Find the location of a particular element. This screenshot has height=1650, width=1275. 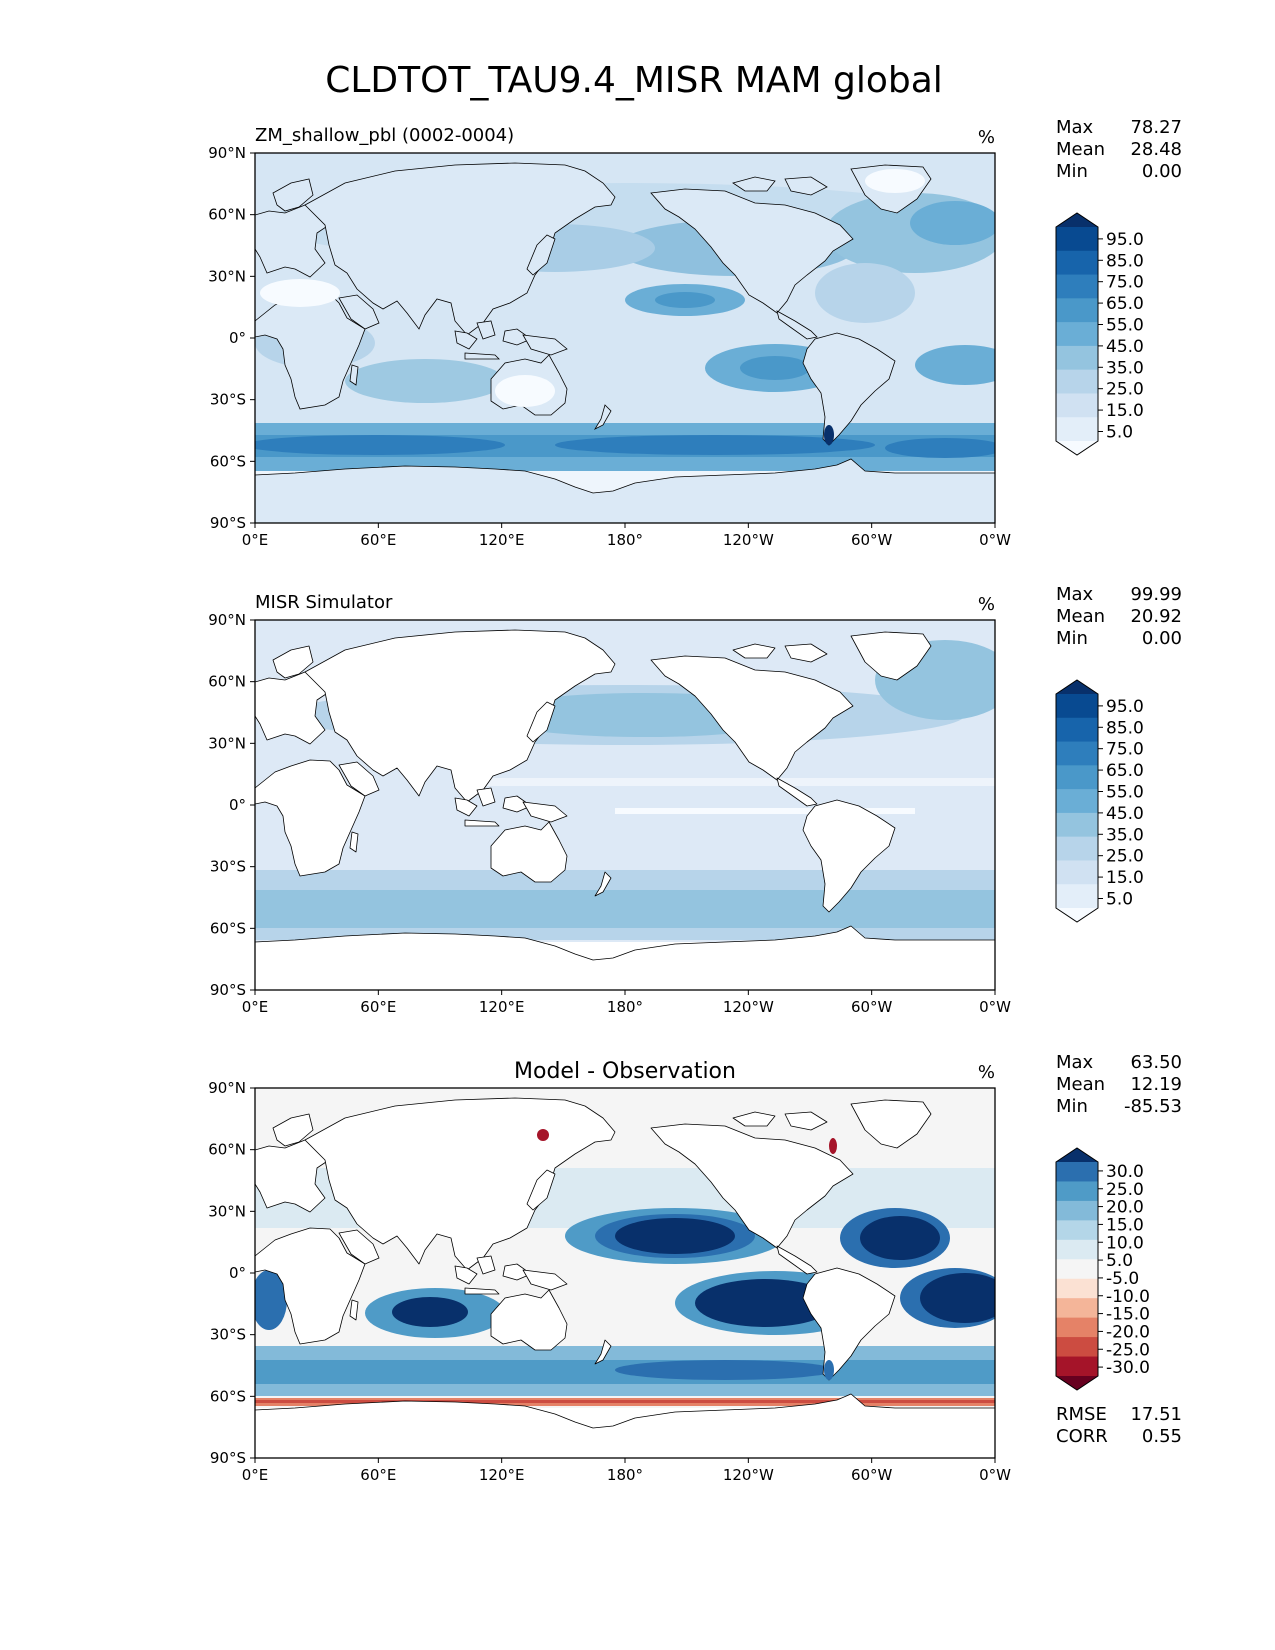

lon-tick-label: 120°W is located at coordinates (748, 540).